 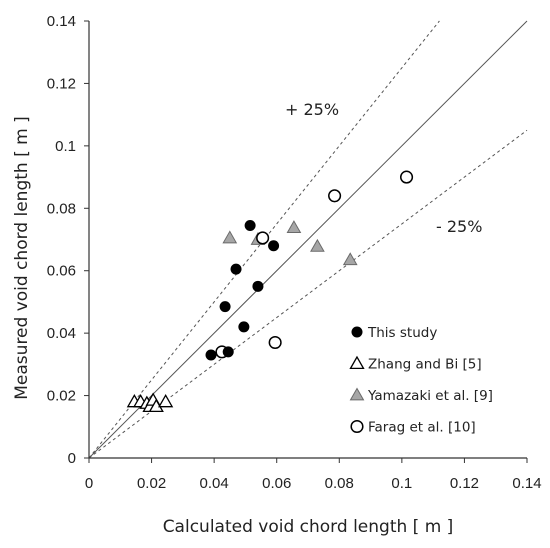 I want to click on legend-label: Yamazaki et al. [9], so click(x=430, y=396).